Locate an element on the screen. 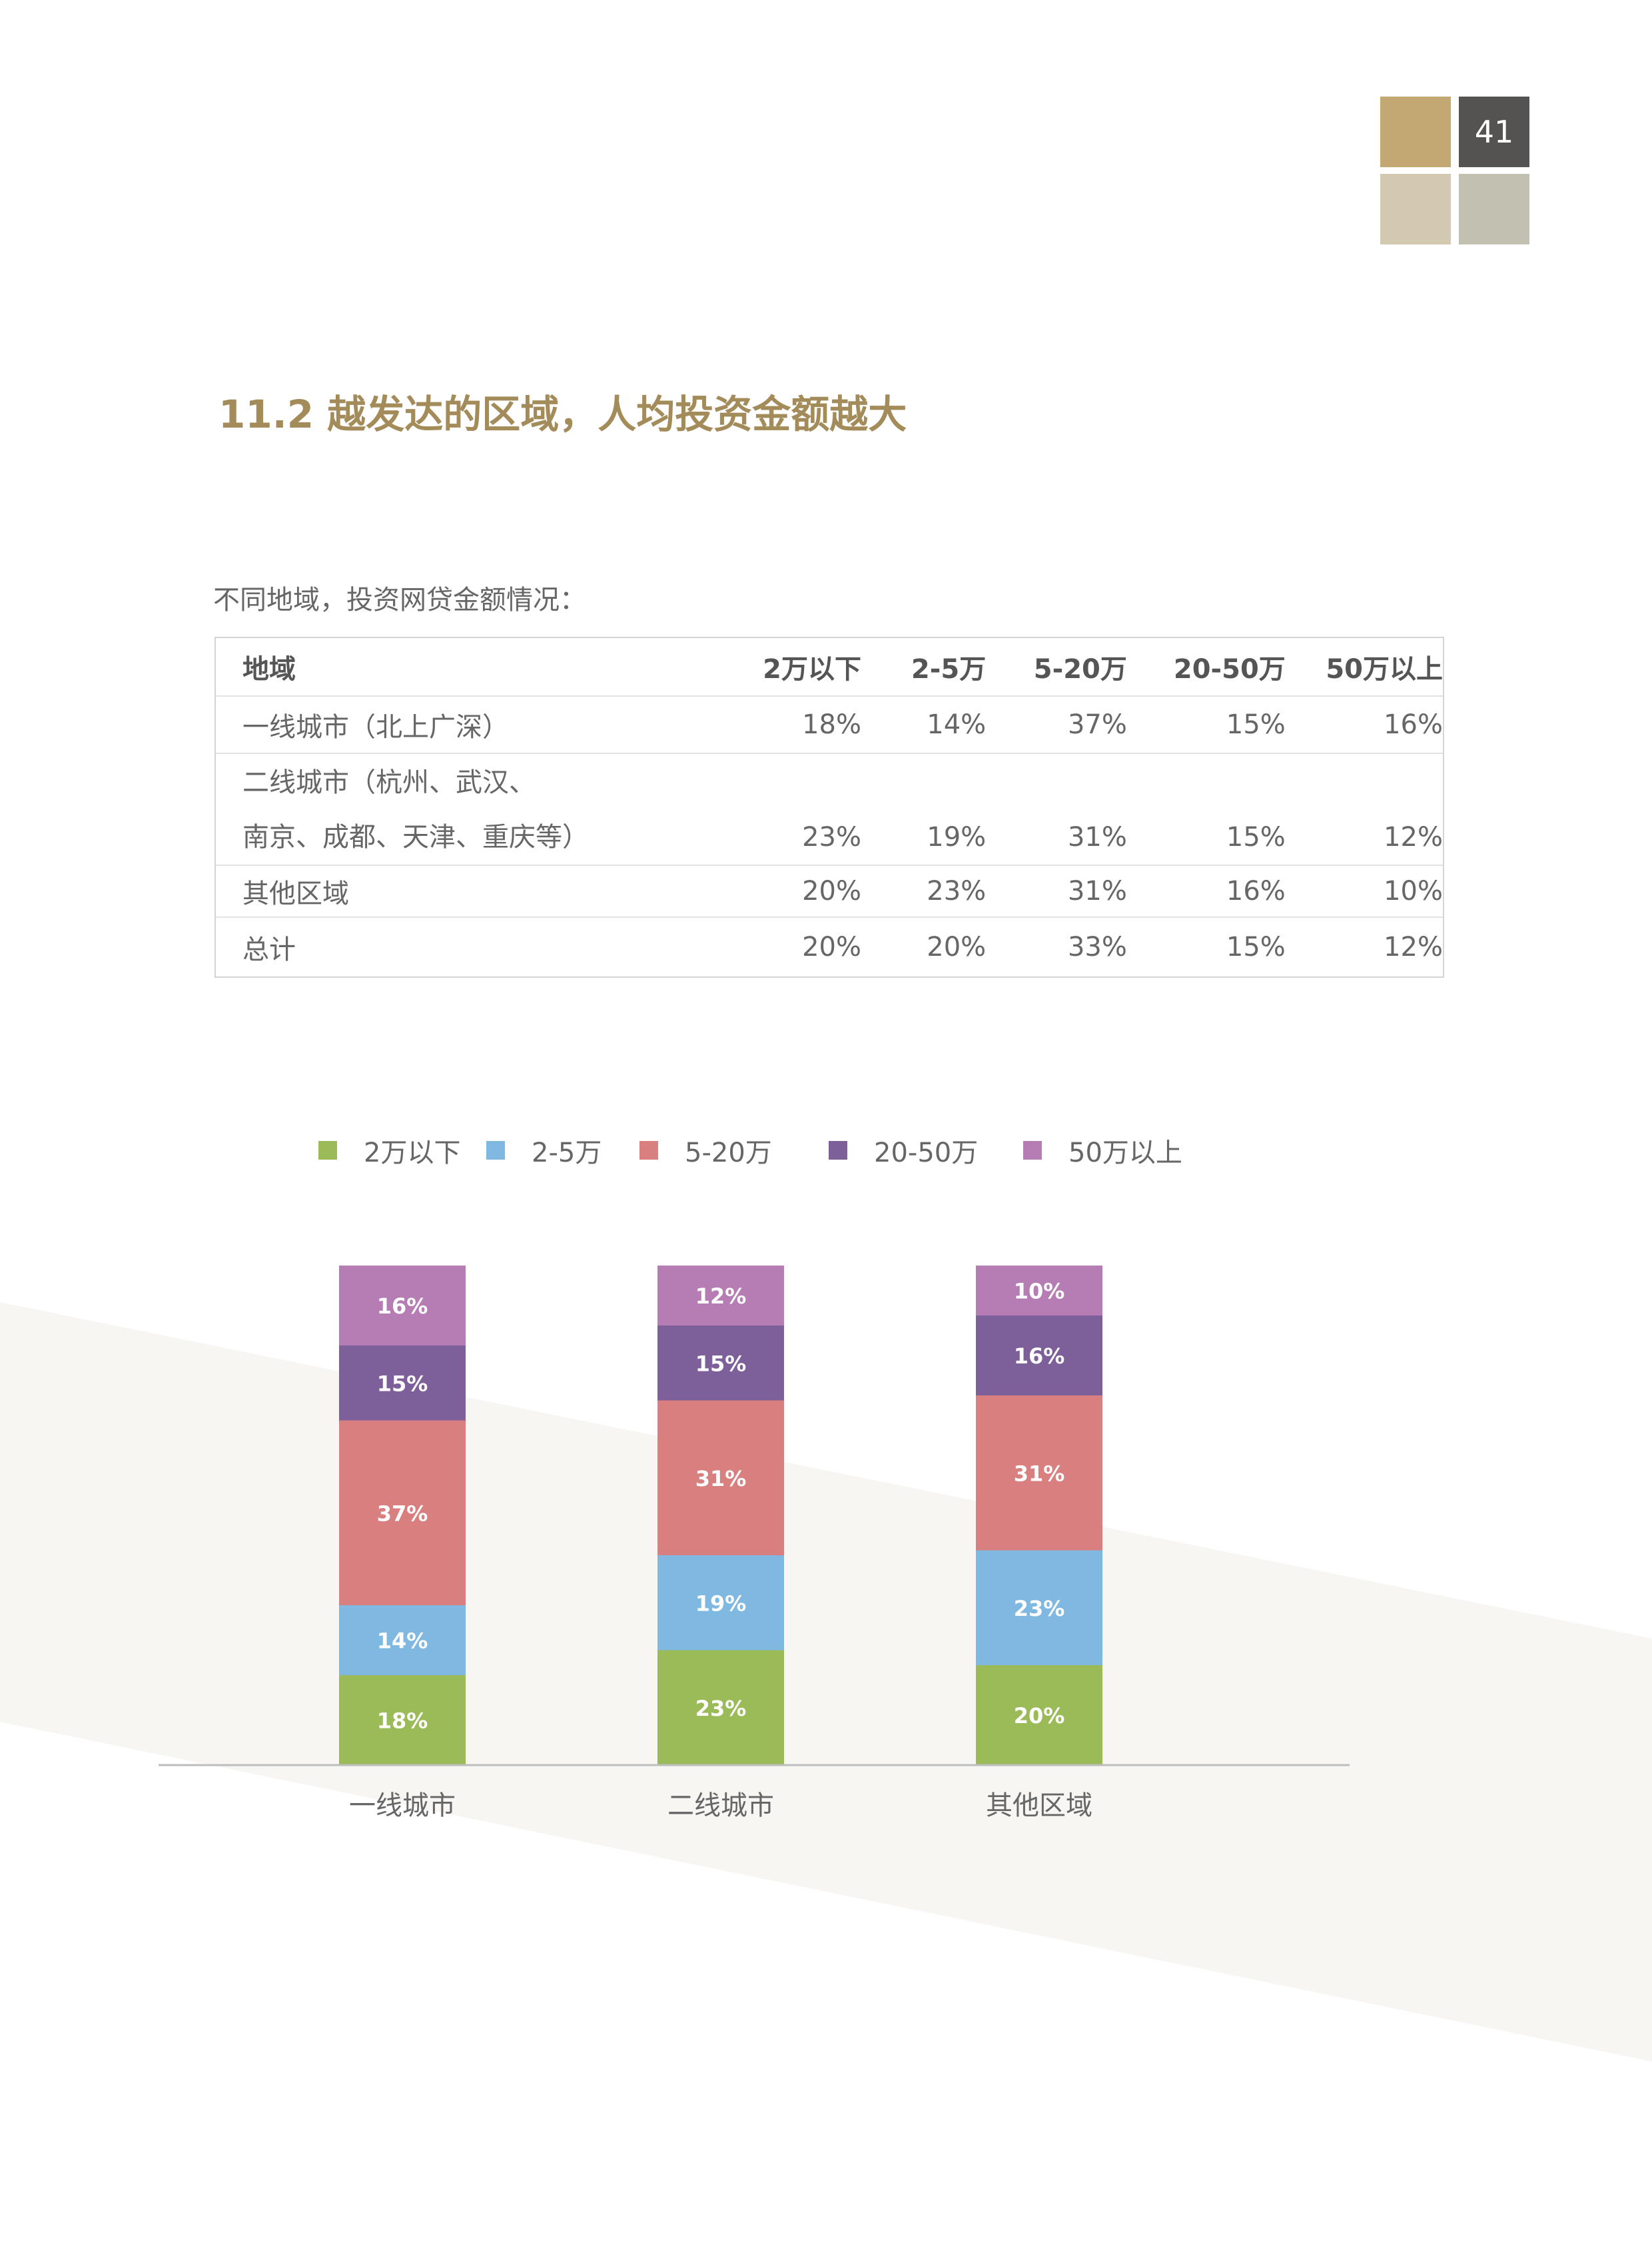 The height and width of the screenshot is (2242, 1652). legend-label: 2-5万 is located at coordinates (567, 1153).